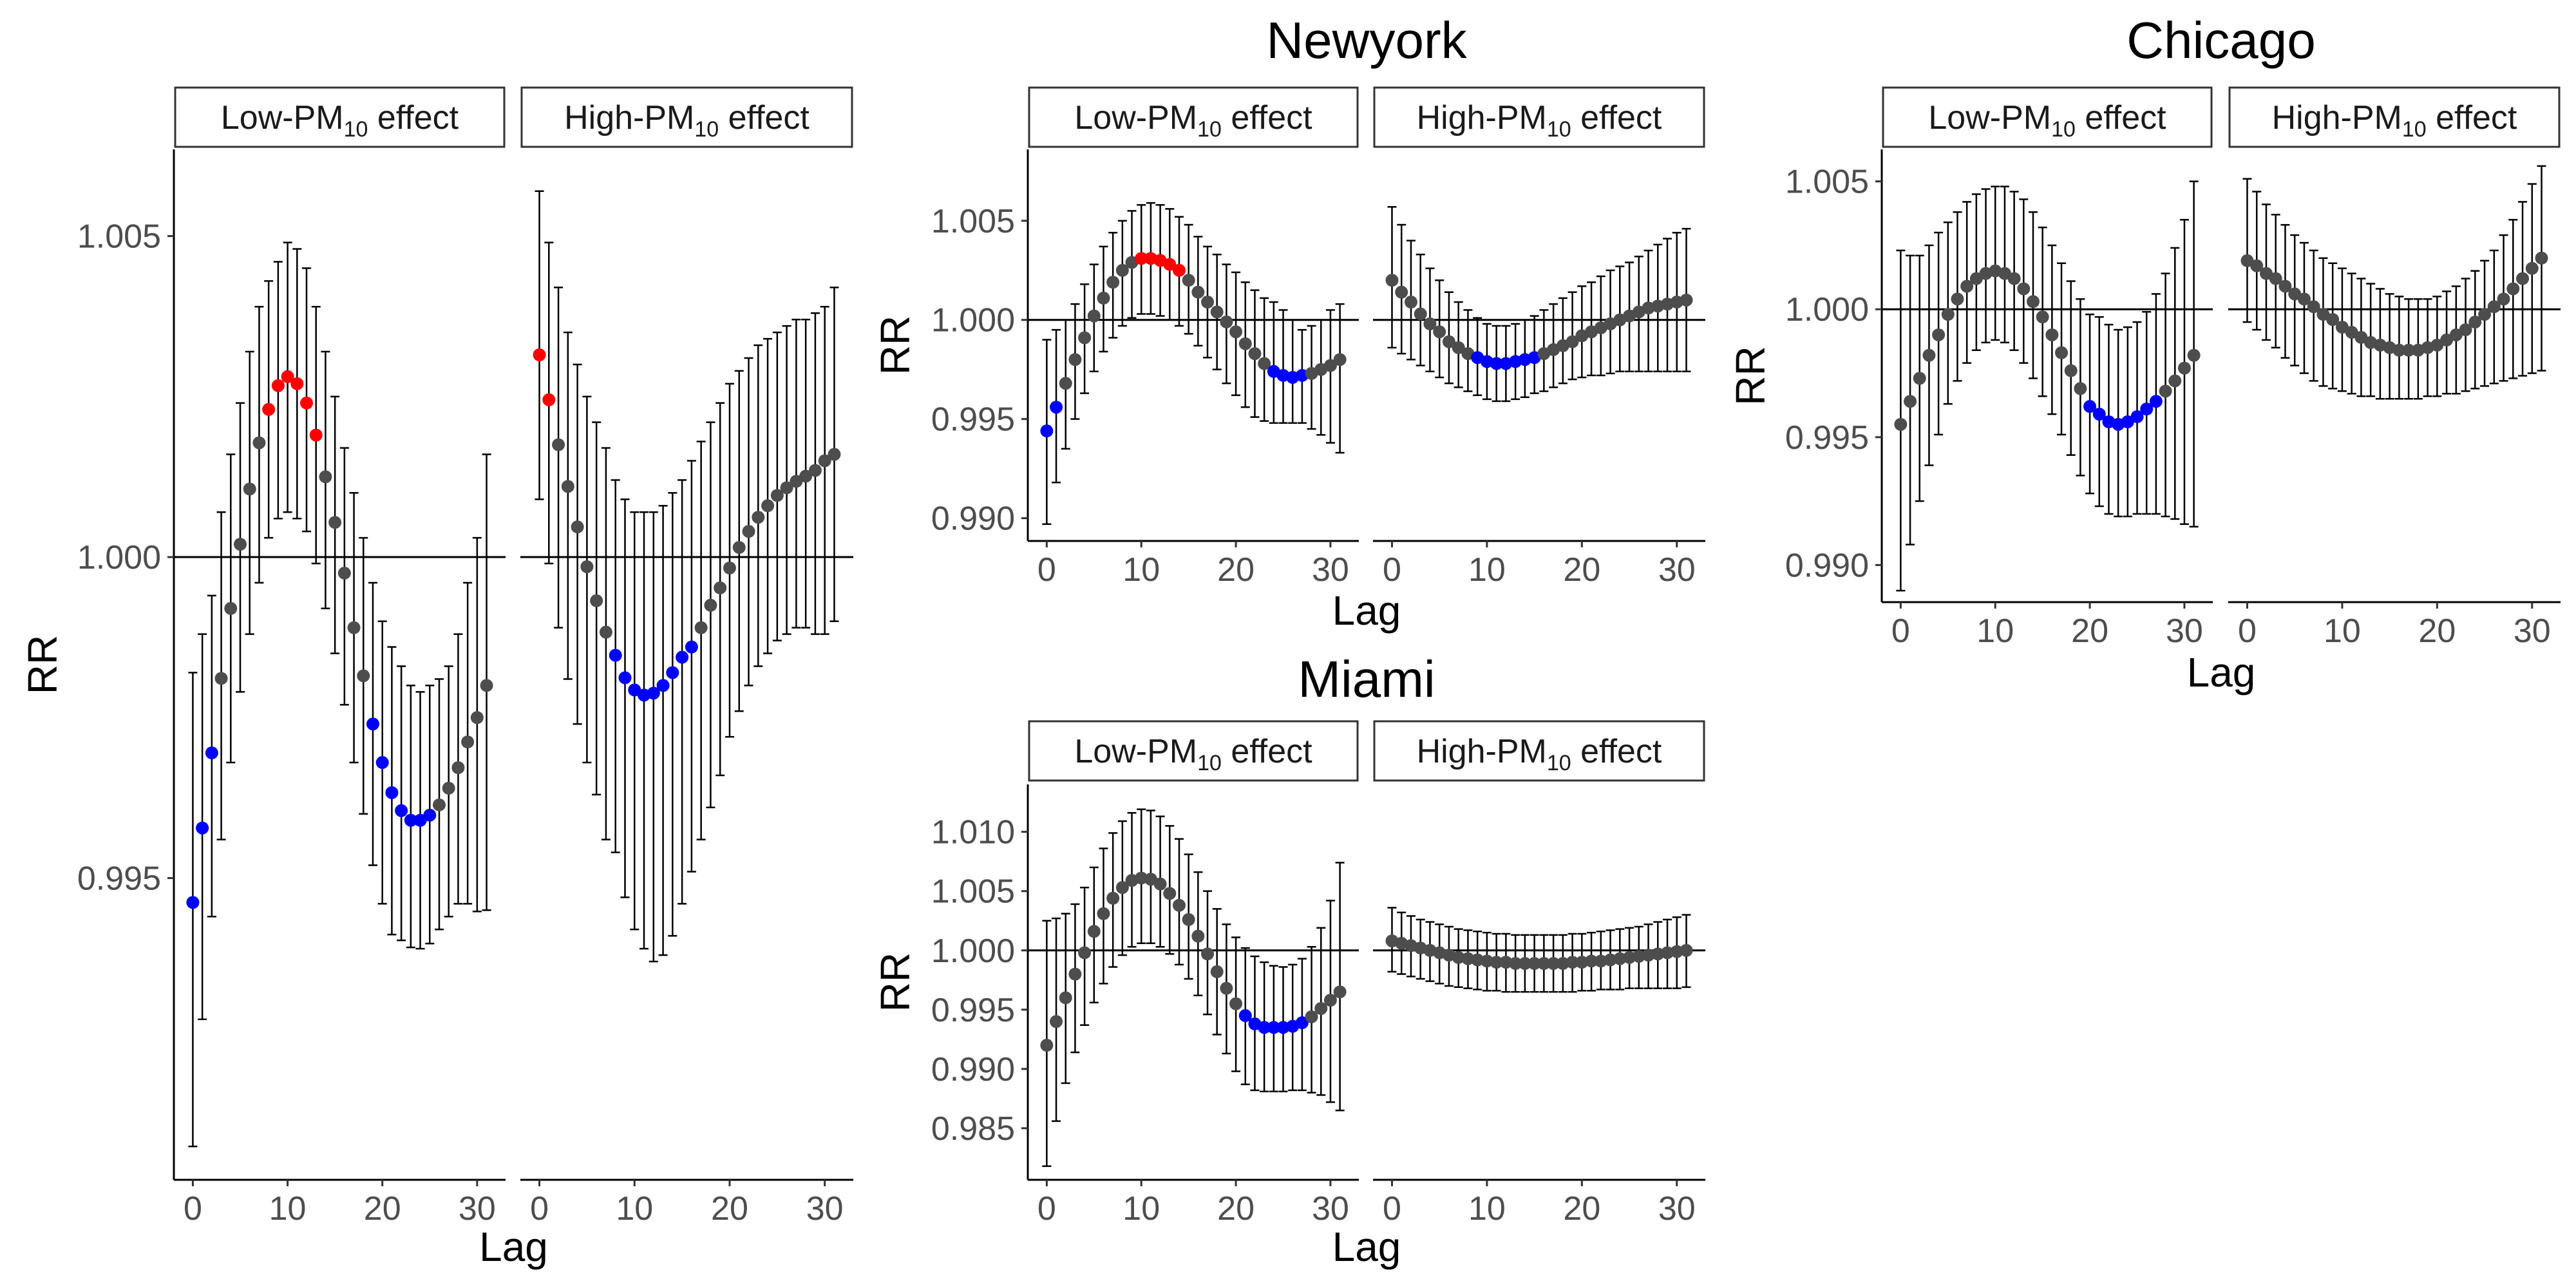 The image size is (2576, 1288). What do you see at coordinates (119, 878) in the screenshot?
I see `y-tick-label: 0.995` at bounding box center [119, 878].